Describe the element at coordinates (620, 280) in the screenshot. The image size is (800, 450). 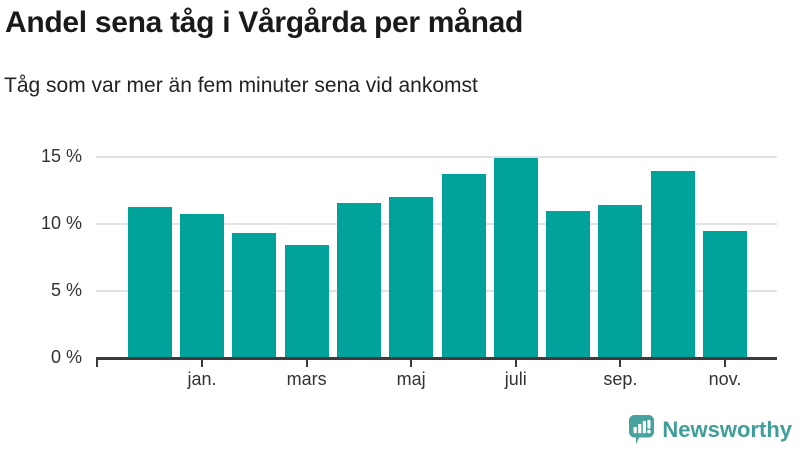
I see `bar-sep.` at that location.